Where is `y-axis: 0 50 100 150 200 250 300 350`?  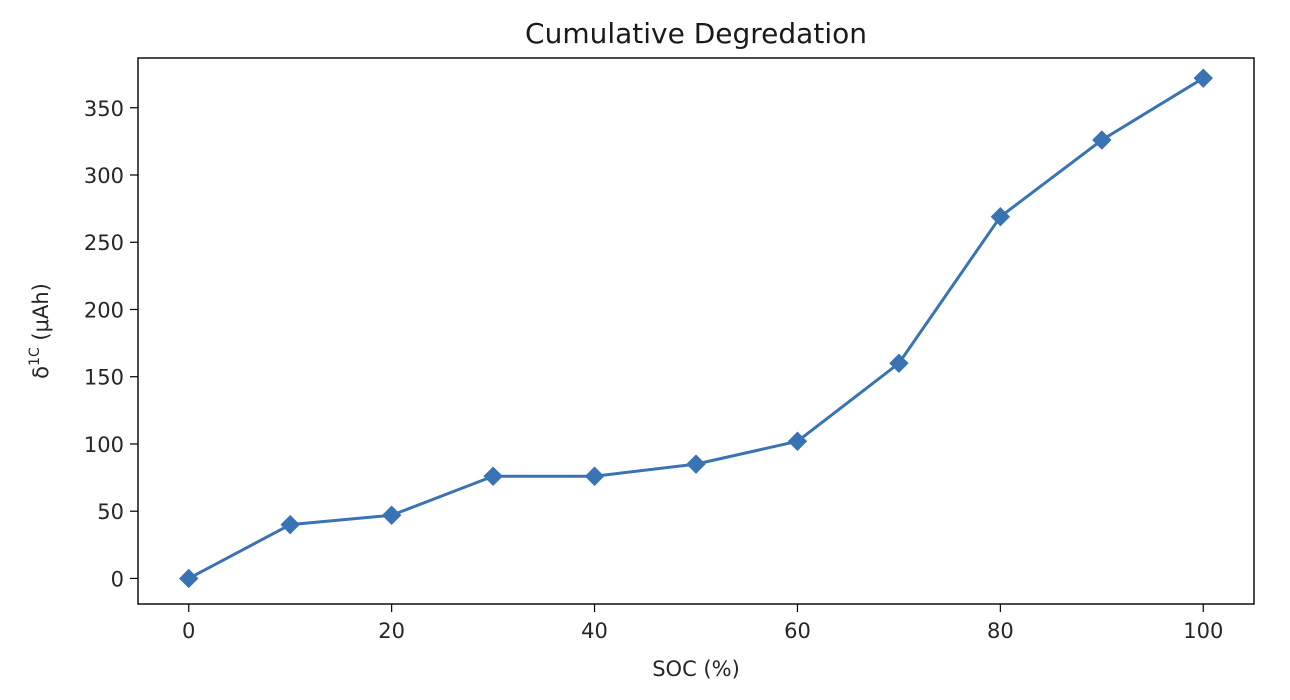 y-axis: 0 50 100 150 200 250 300 350 is located at coordinates (111, 344).